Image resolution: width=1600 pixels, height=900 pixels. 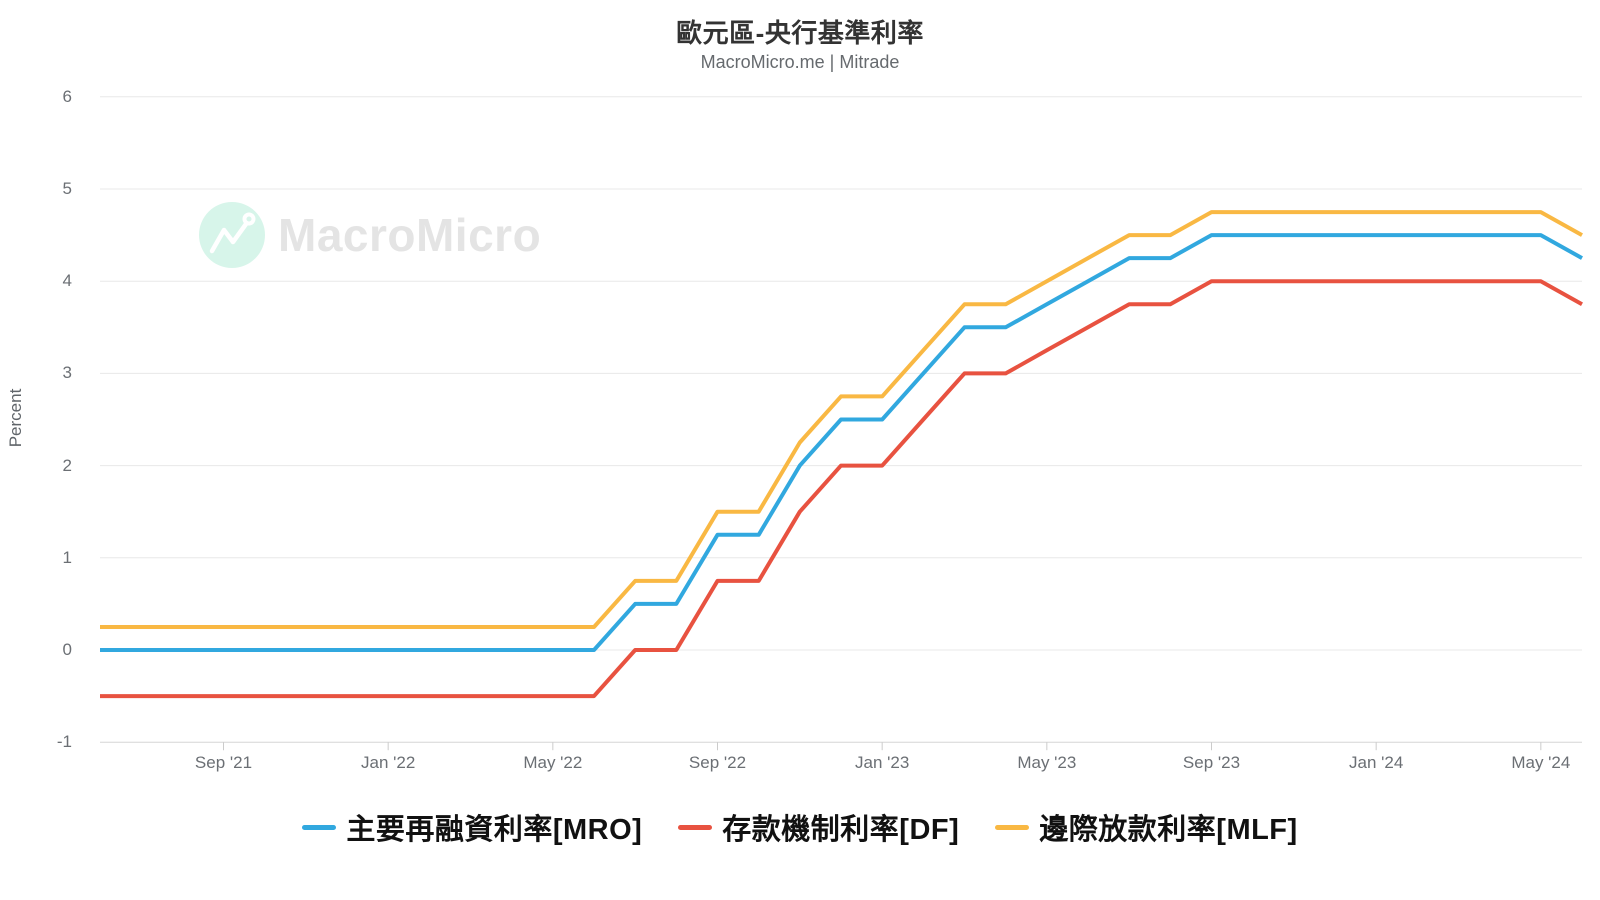 What do you see at coordinates (67, 188) in the screenshot?
I see `y-axis-tick-label: 5` at bounding box center [67, 188].